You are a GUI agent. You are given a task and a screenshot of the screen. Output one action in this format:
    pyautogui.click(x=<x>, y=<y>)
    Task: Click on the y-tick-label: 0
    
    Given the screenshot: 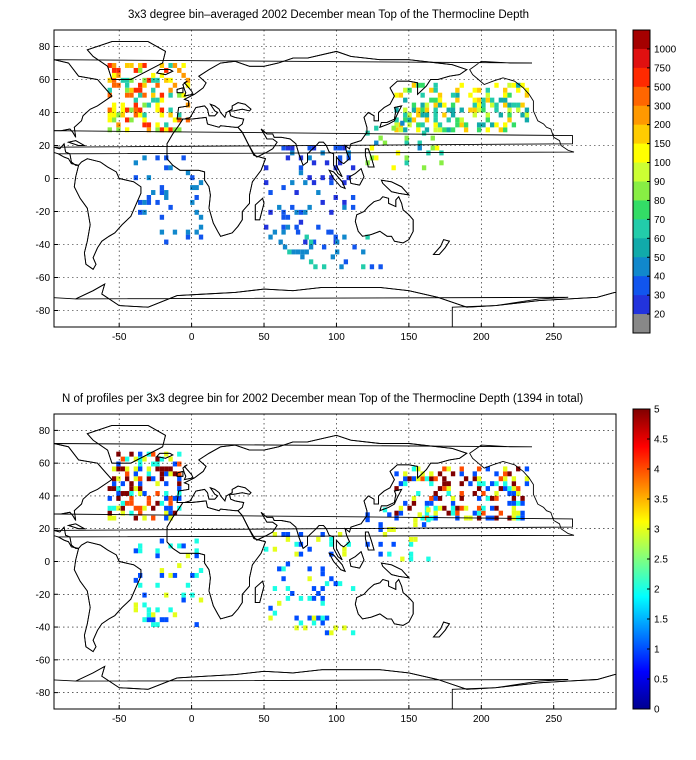 What is the action you would take?
    pyautogui.click(x=47, y=179)
    